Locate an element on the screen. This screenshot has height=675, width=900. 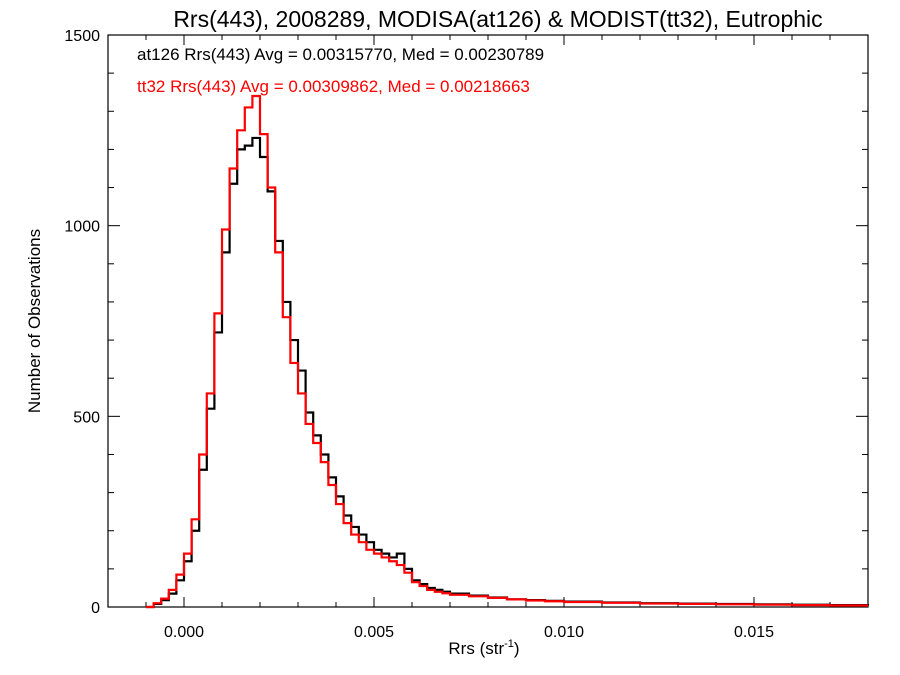
x-axis-label-superscript: -1 is located at coordinates (509, 644).